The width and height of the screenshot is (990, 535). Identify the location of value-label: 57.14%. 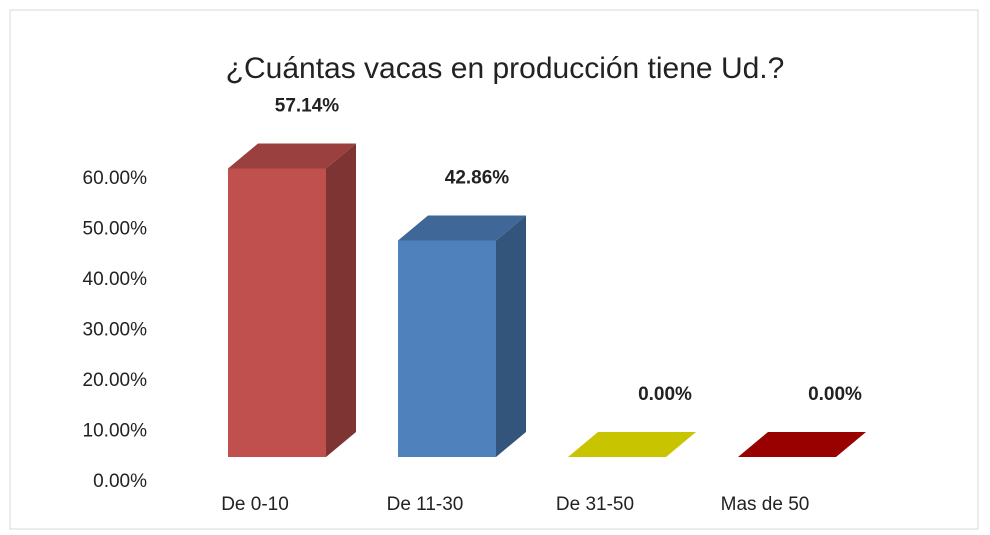
(307, 105).